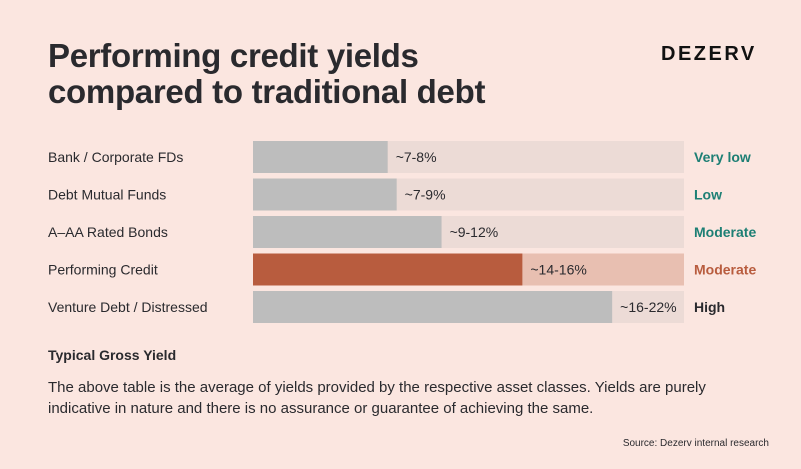  Describe the element at coordinates (709, 307) in the screenshot. I see `risk-label: High` at that location.